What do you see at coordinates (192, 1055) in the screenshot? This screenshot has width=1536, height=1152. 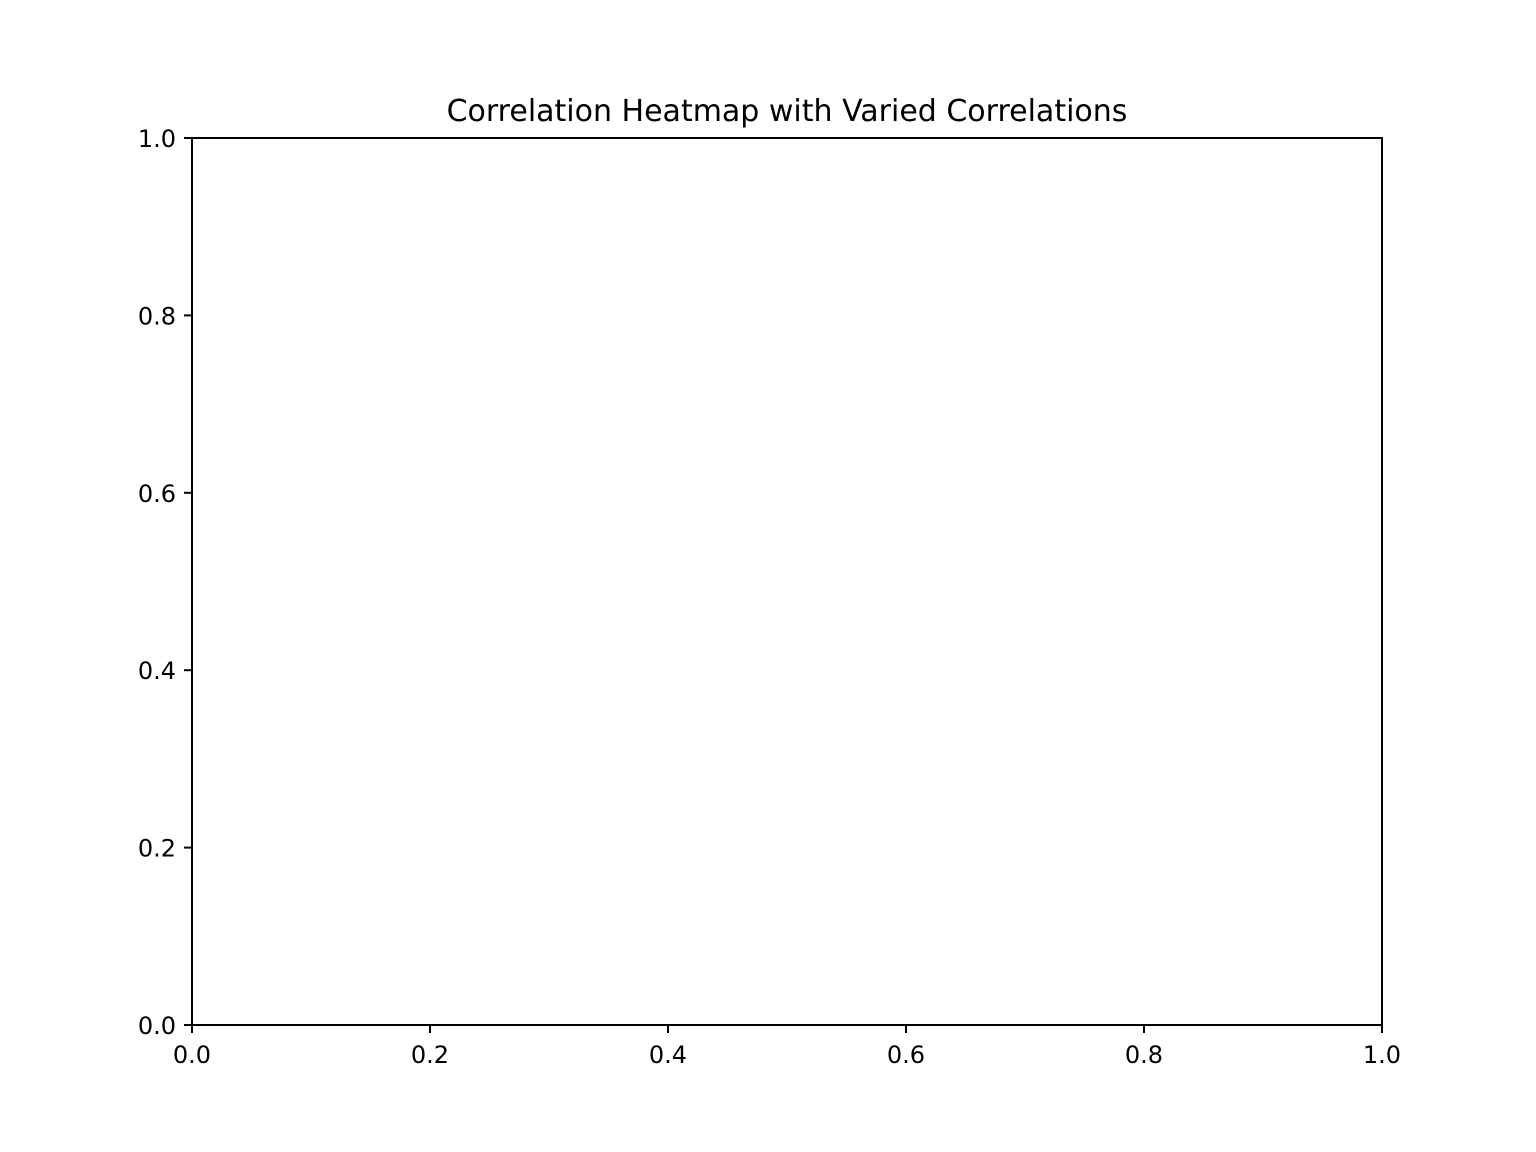 I see `x-tick-label: 0.0` at bounding box center [192, 1055].